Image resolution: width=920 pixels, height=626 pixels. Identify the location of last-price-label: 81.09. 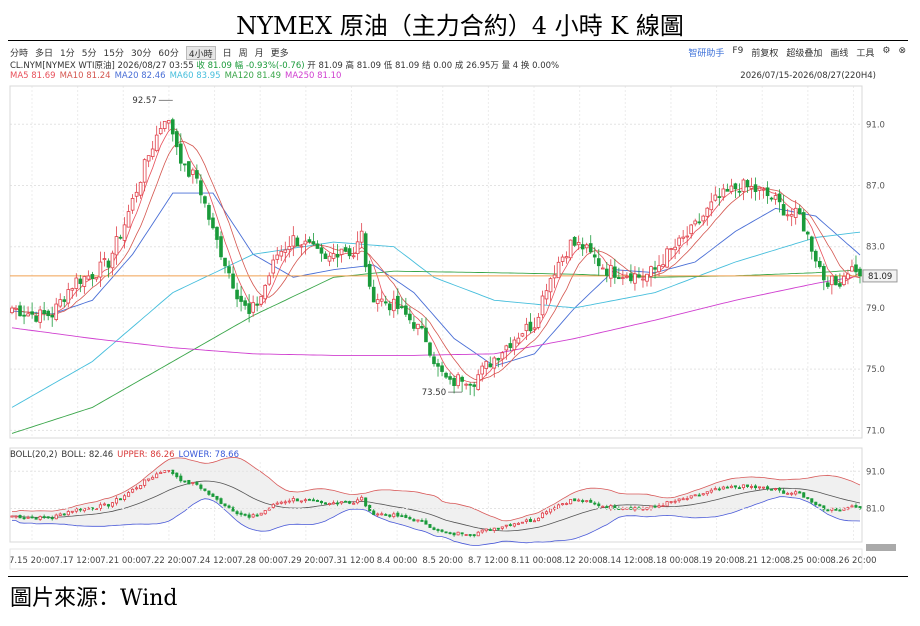
(880, 277).